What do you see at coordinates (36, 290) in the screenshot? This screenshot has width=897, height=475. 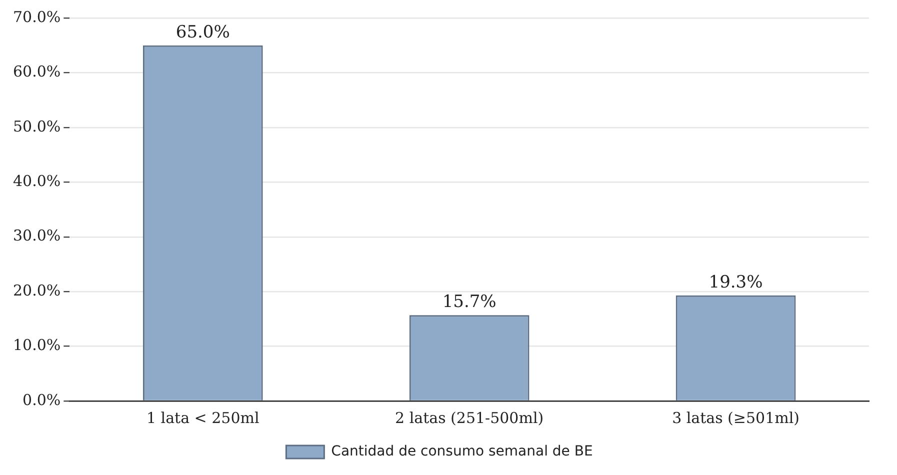 I see `y-tick-label: 20.0%` at bounding box center [36, 290].